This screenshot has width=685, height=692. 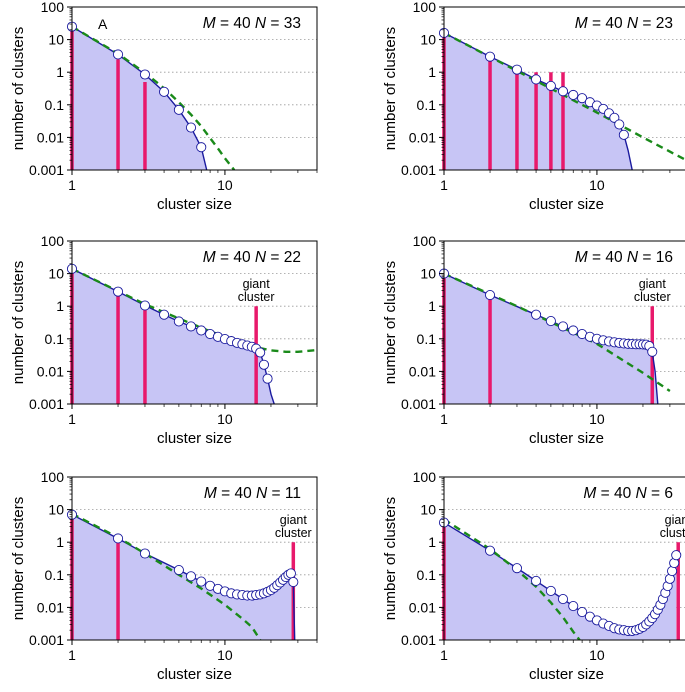 What do you see at coordinates (103, 24) in the screenshot?
I see `panel-label: A` at bounding box center [103, 24].